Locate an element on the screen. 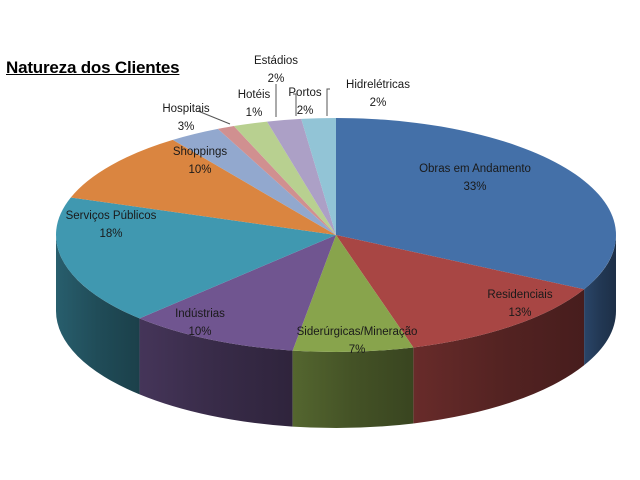  pie-side-ind-strias is located at coordinates (216, 372).